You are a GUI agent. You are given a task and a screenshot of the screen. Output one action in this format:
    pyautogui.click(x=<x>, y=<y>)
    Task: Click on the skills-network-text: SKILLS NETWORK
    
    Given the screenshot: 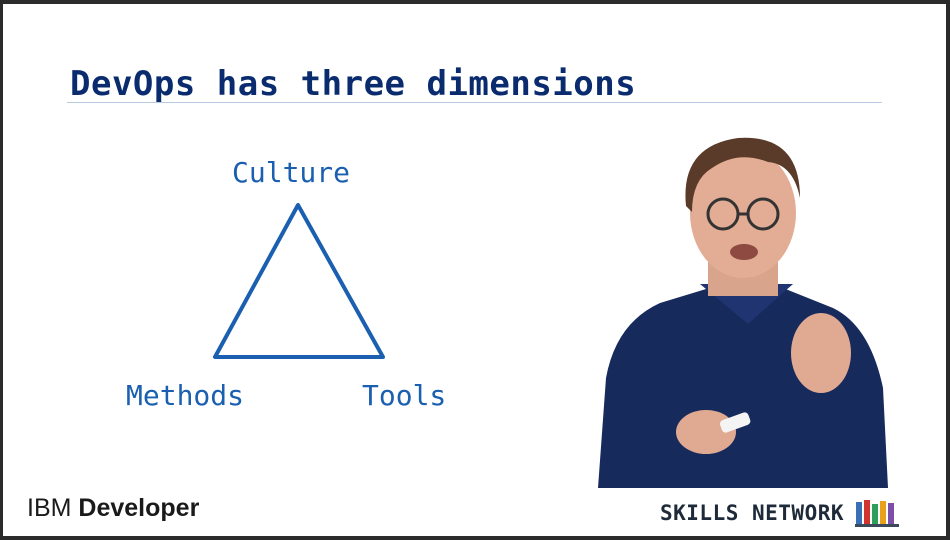 What is the action you would take?
    pyautogui.click(x=752, y=513)
    